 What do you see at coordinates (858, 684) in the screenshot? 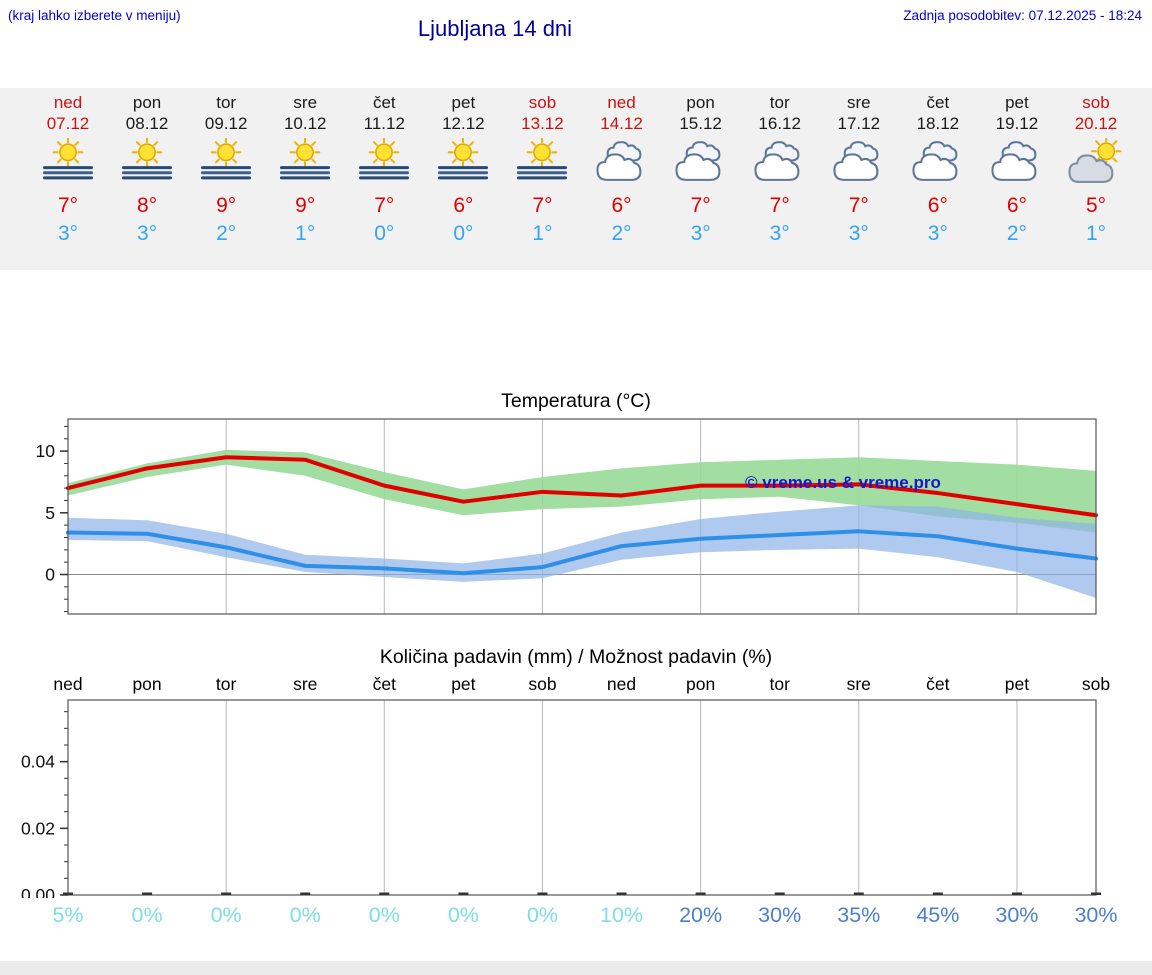
I see `precip-day-label: sre` at bounding box center [858, 684].